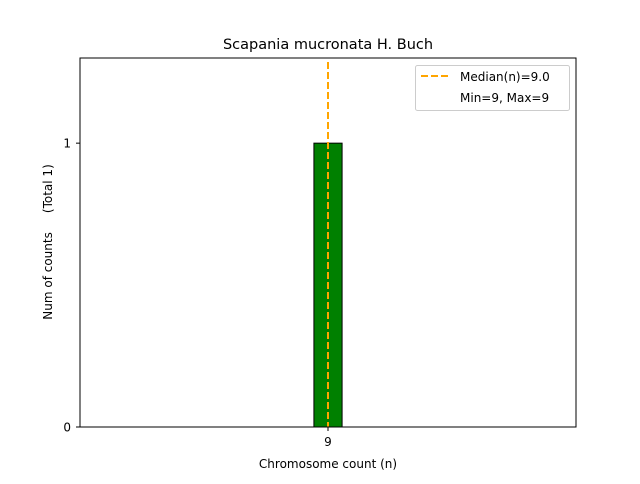 This screenshot has height=484, width=640. I want to click on legend: Median(n)=9.0 Min=9, Max=9, so click(492, 88).